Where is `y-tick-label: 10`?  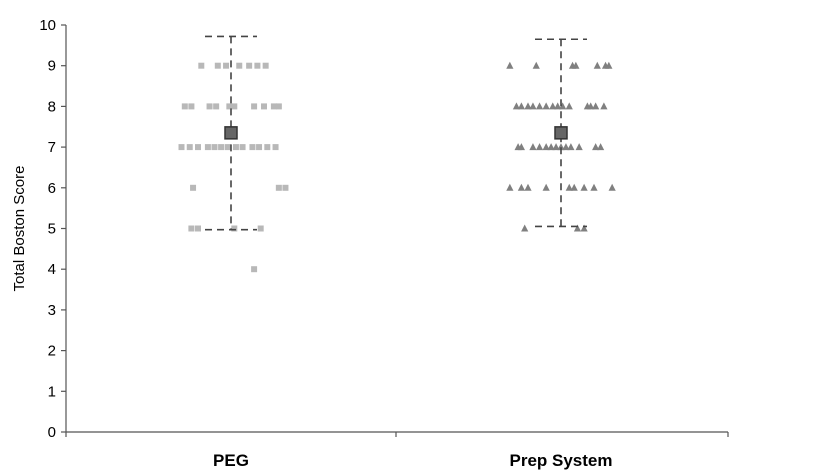 y-tick-label: 10 is located at coordinates (47, 25).